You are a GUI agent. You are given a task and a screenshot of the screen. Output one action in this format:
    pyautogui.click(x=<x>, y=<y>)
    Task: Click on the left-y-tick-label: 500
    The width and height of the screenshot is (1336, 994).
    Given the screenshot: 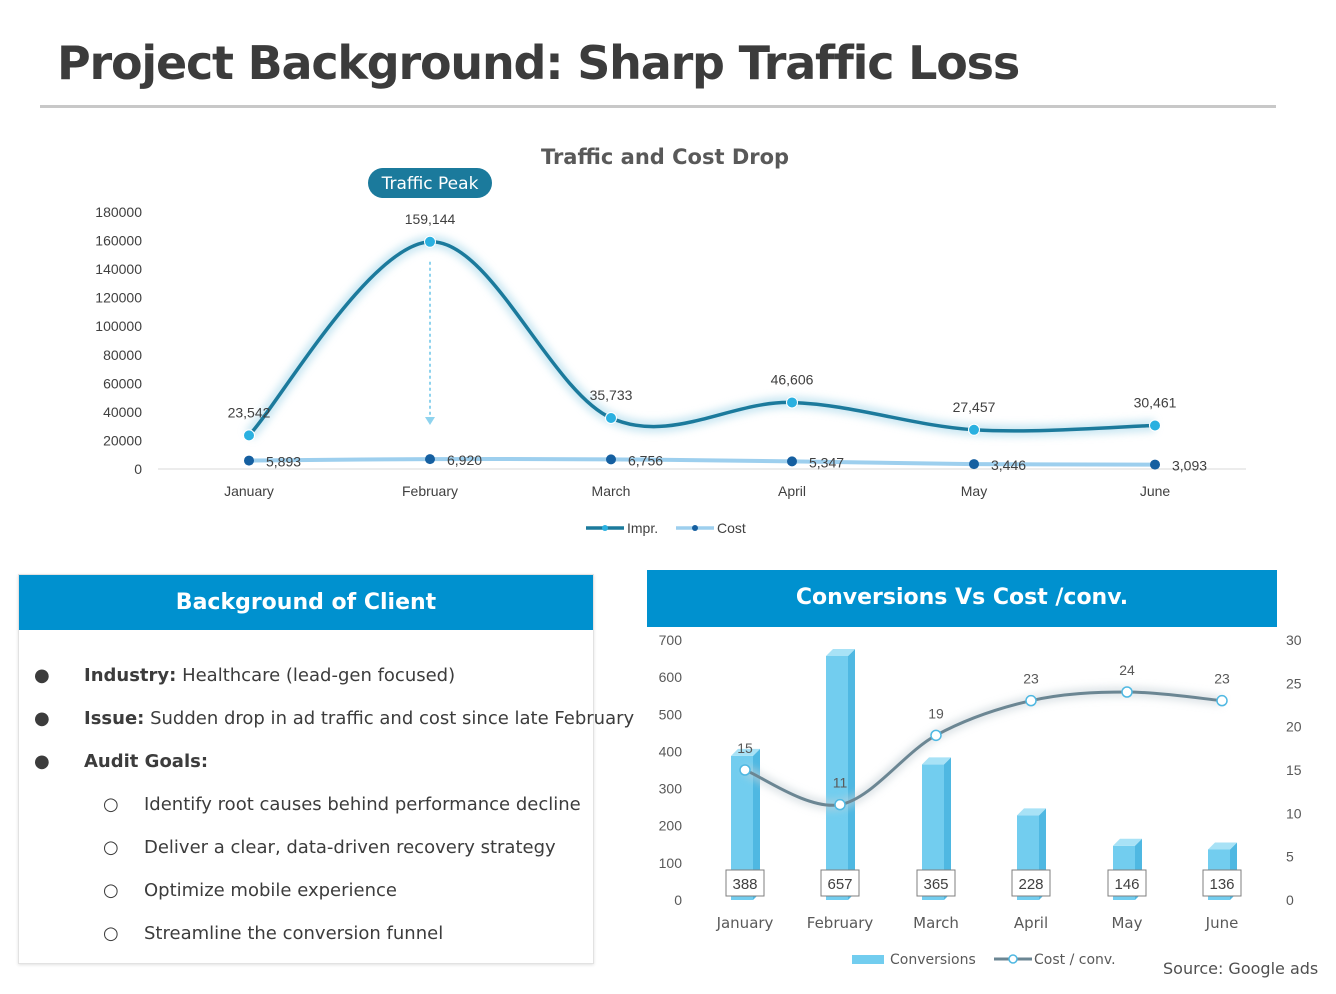 What is the action you would take?
    pyautogui.click(x=671, y=714)
    